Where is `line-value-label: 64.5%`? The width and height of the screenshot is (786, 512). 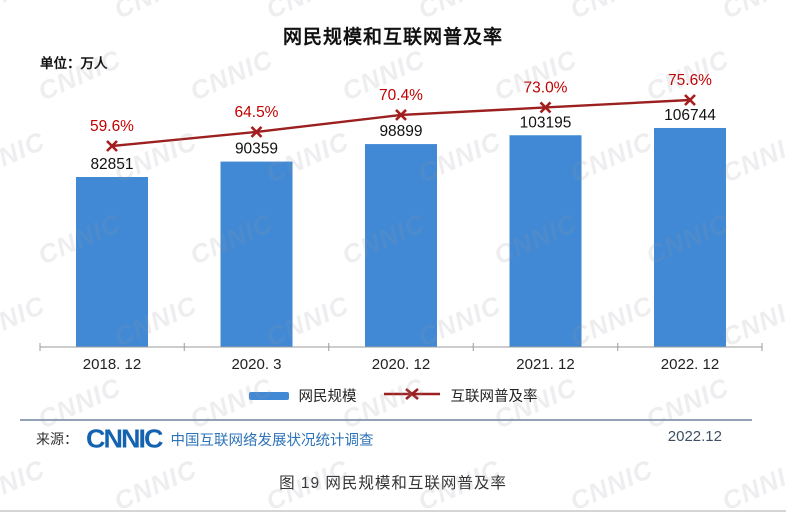
line-value-label: 64.5% is located at coordinates (257, 112).